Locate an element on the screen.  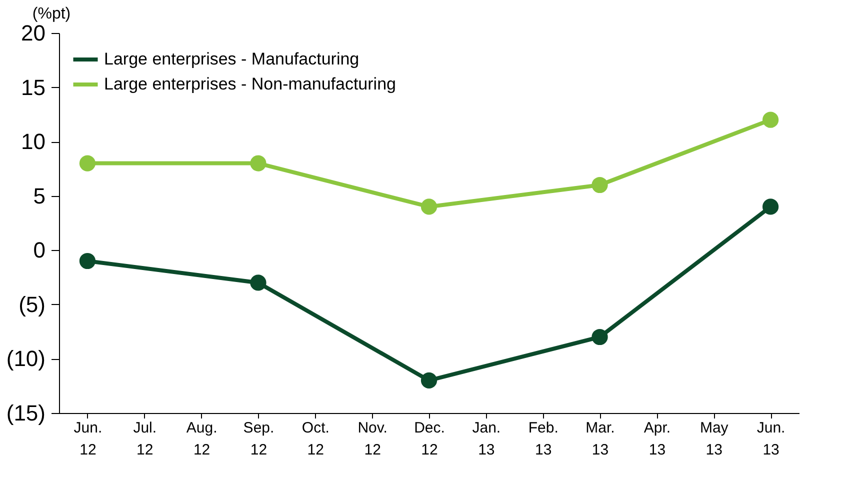
x-tick-label: Aug. 12 is located at coordinates (202, 439).